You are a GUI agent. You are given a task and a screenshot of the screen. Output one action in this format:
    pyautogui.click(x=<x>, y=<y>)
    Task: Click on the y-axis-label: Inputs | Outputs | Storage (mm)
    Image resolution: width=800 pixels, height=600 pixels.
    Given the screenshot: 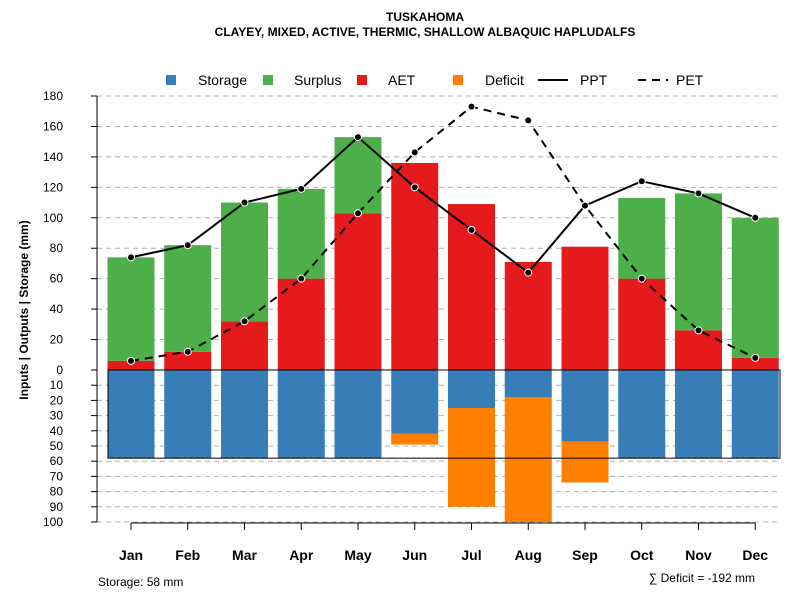 What is the action you would take?
    pyautogui.click(x=24, y=309)
    